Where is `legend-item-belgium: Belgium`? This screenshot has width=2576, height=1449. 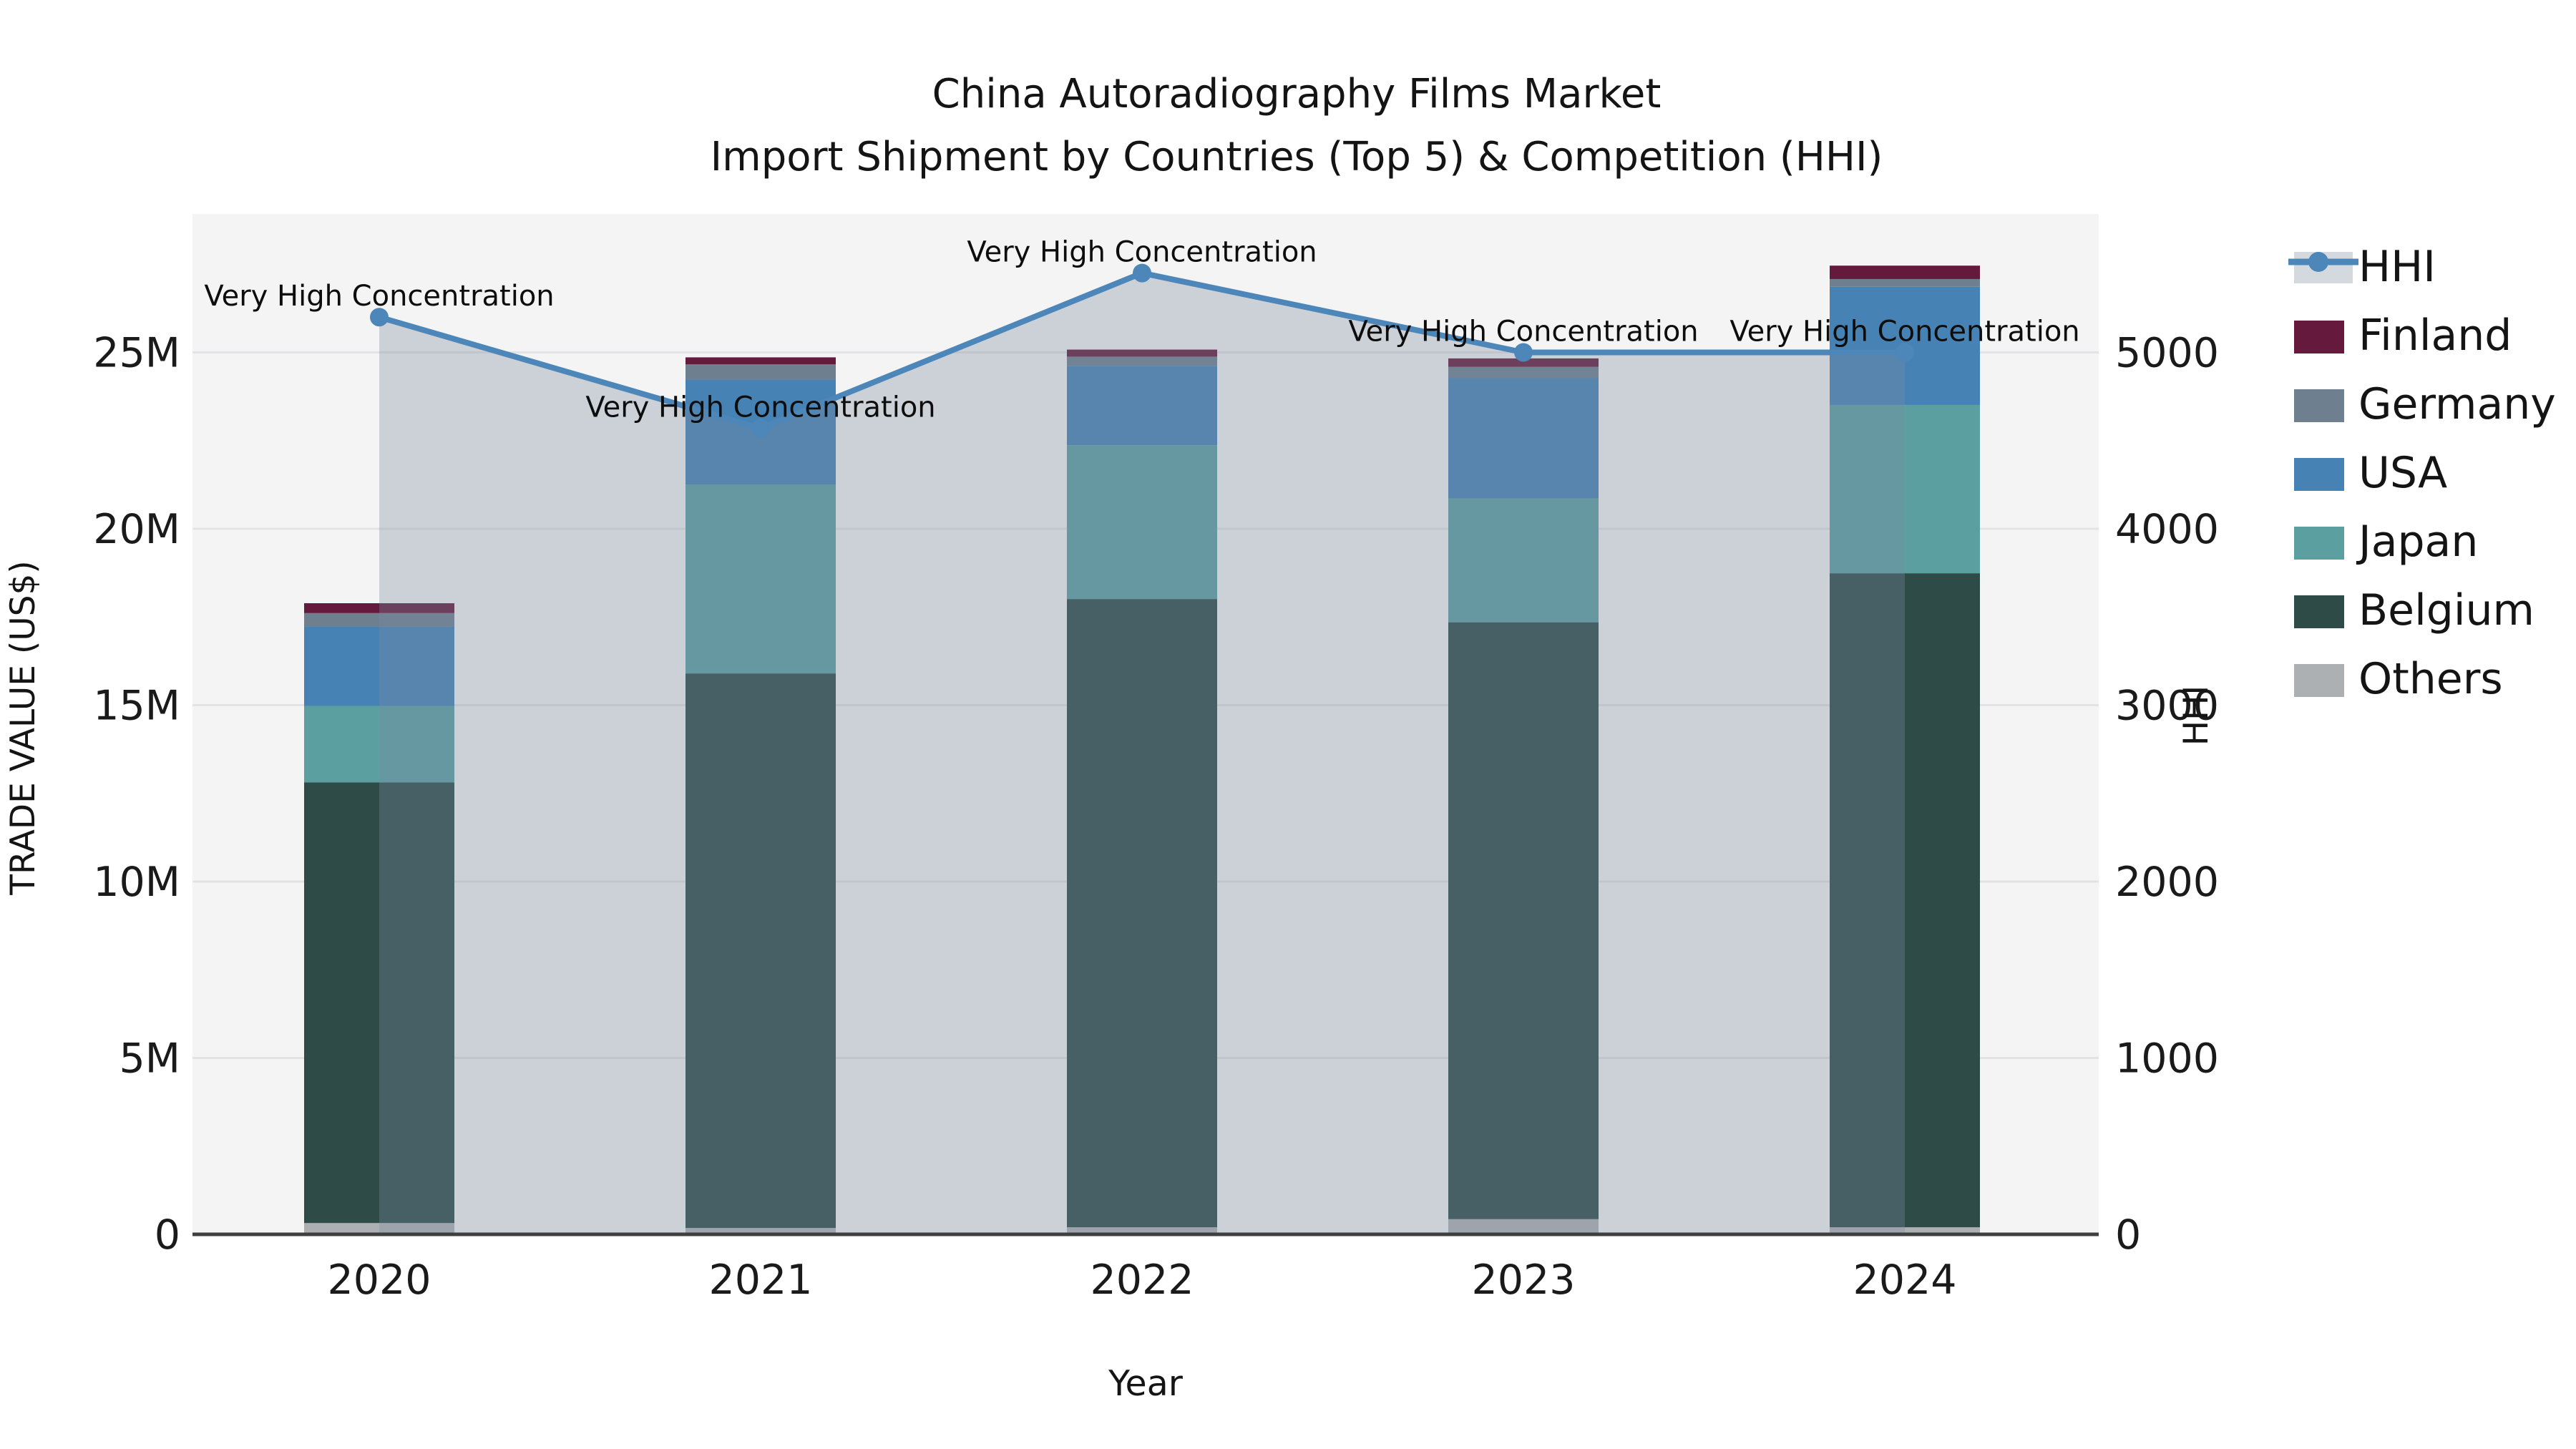 legend-item-belgium: Belgium is located at coordinates (2414, 610).